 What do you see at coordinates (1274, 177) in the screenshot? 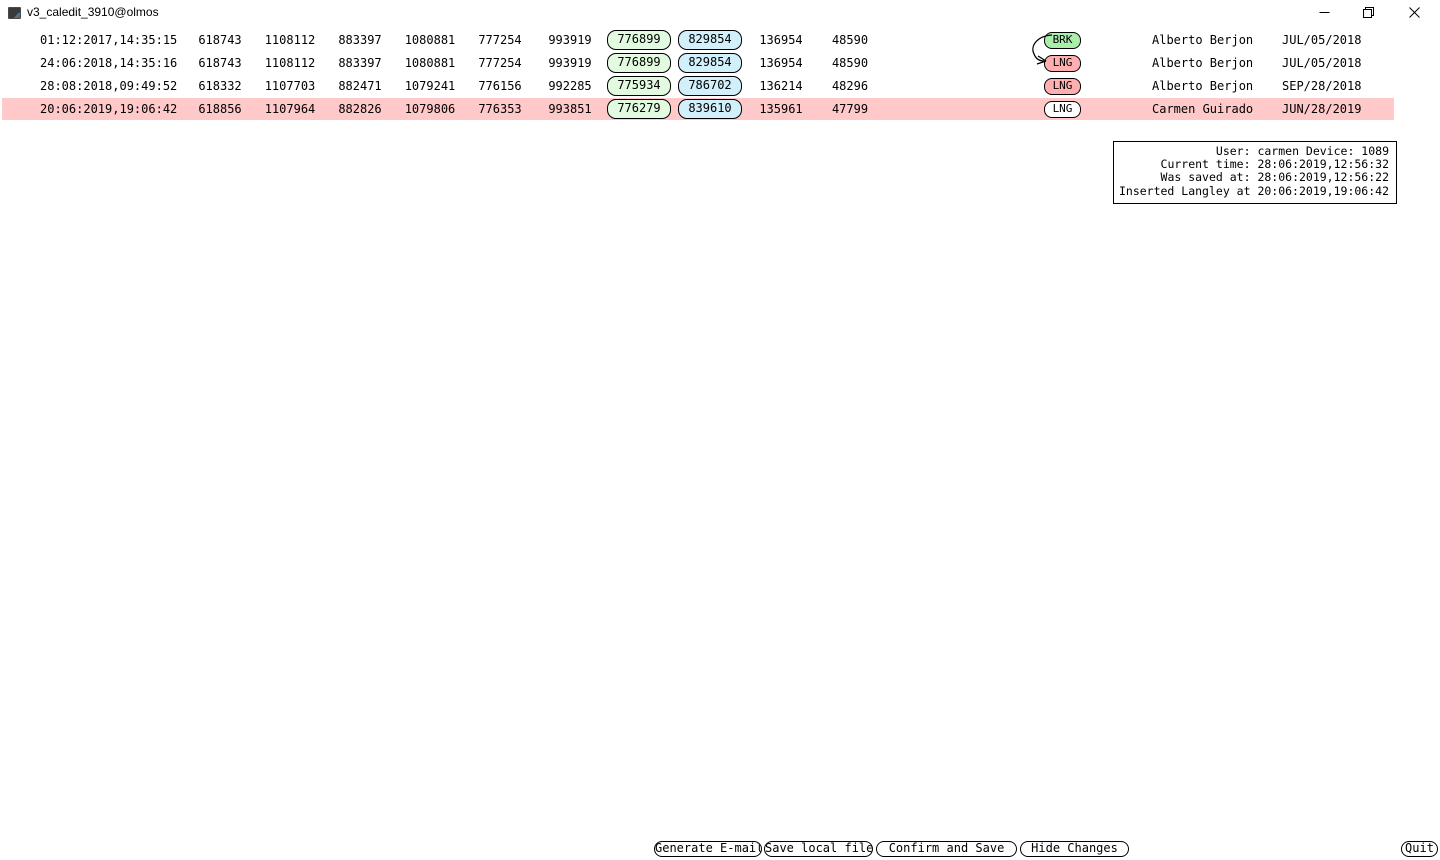
I see `info-saved-at-line: Was saved at: 28:06:2019,12:56:22` at bounding box center [1274, 177].